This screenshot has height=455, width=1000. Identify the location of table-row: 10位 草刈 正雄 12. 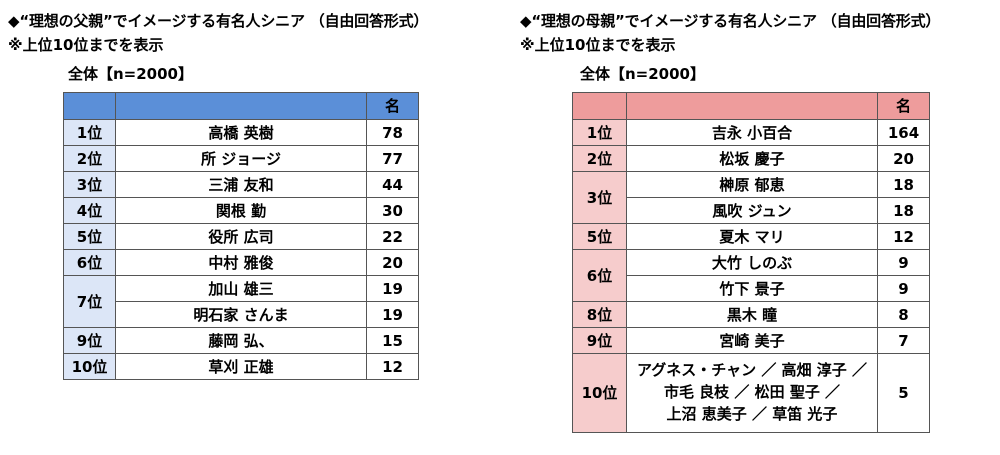
(241, 366).